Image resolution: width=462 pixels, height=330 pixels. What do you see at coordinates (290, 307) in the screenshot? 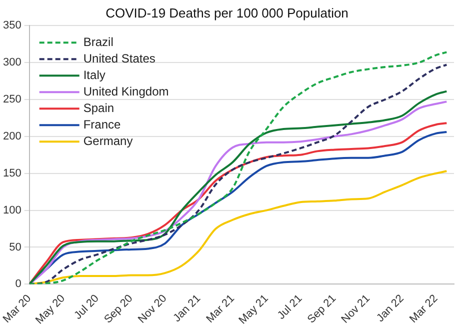
I see `x-tick-label: Jul 21` at bounding box center [290, 307].